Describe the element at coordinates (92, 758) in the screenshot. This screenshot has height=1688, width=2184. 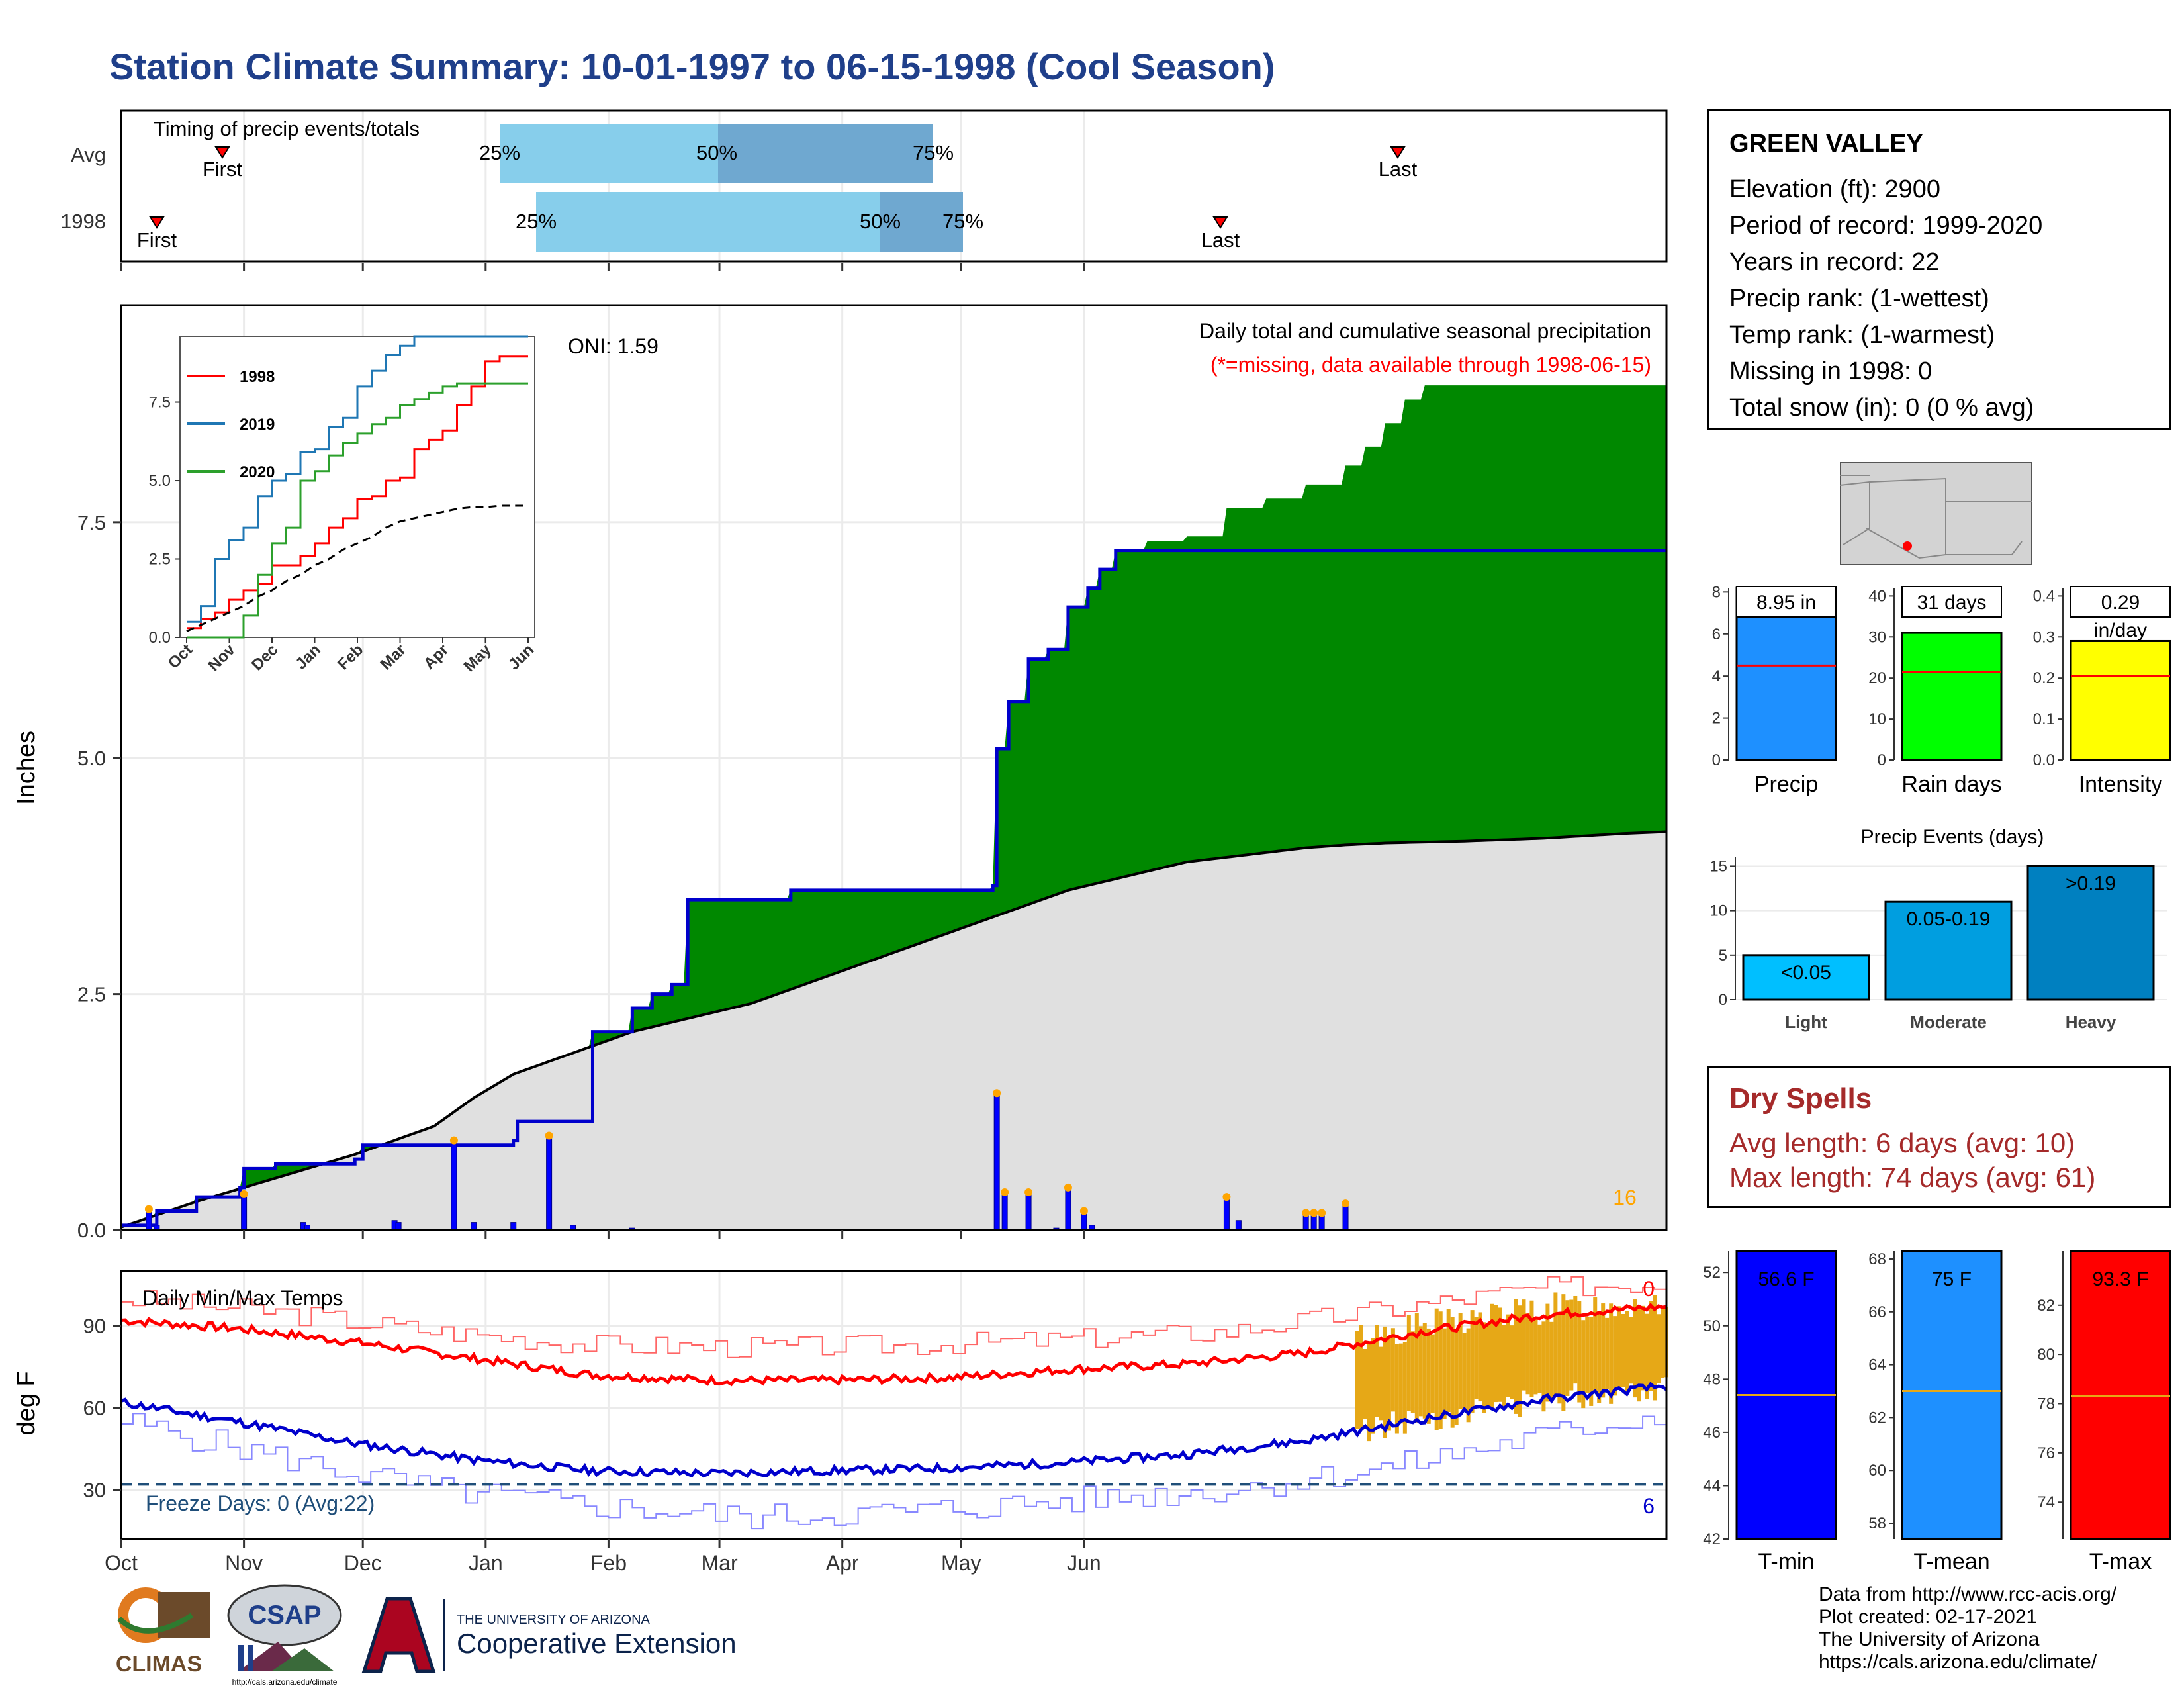
I see `precip-ytick-label: 5.0` at that location.